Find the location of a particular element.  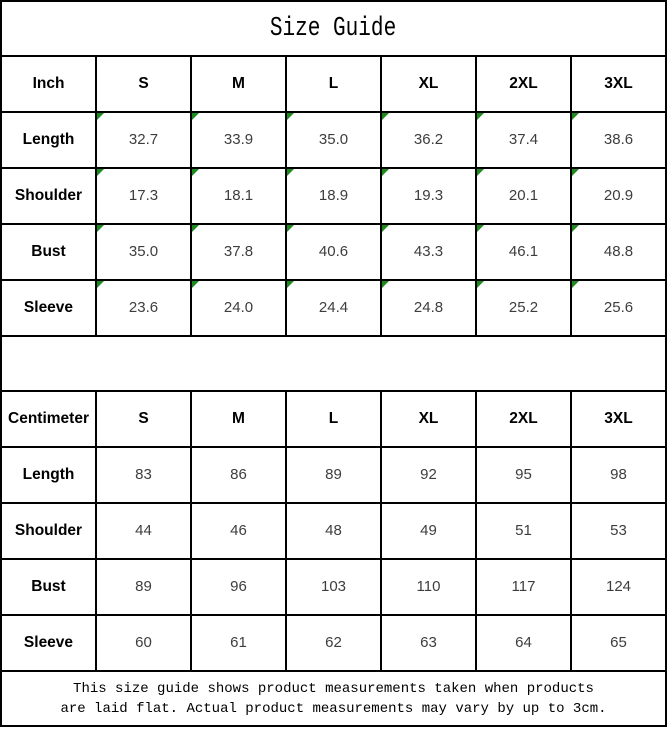

measurement-value: 65 is located at coordinates (618, 642).